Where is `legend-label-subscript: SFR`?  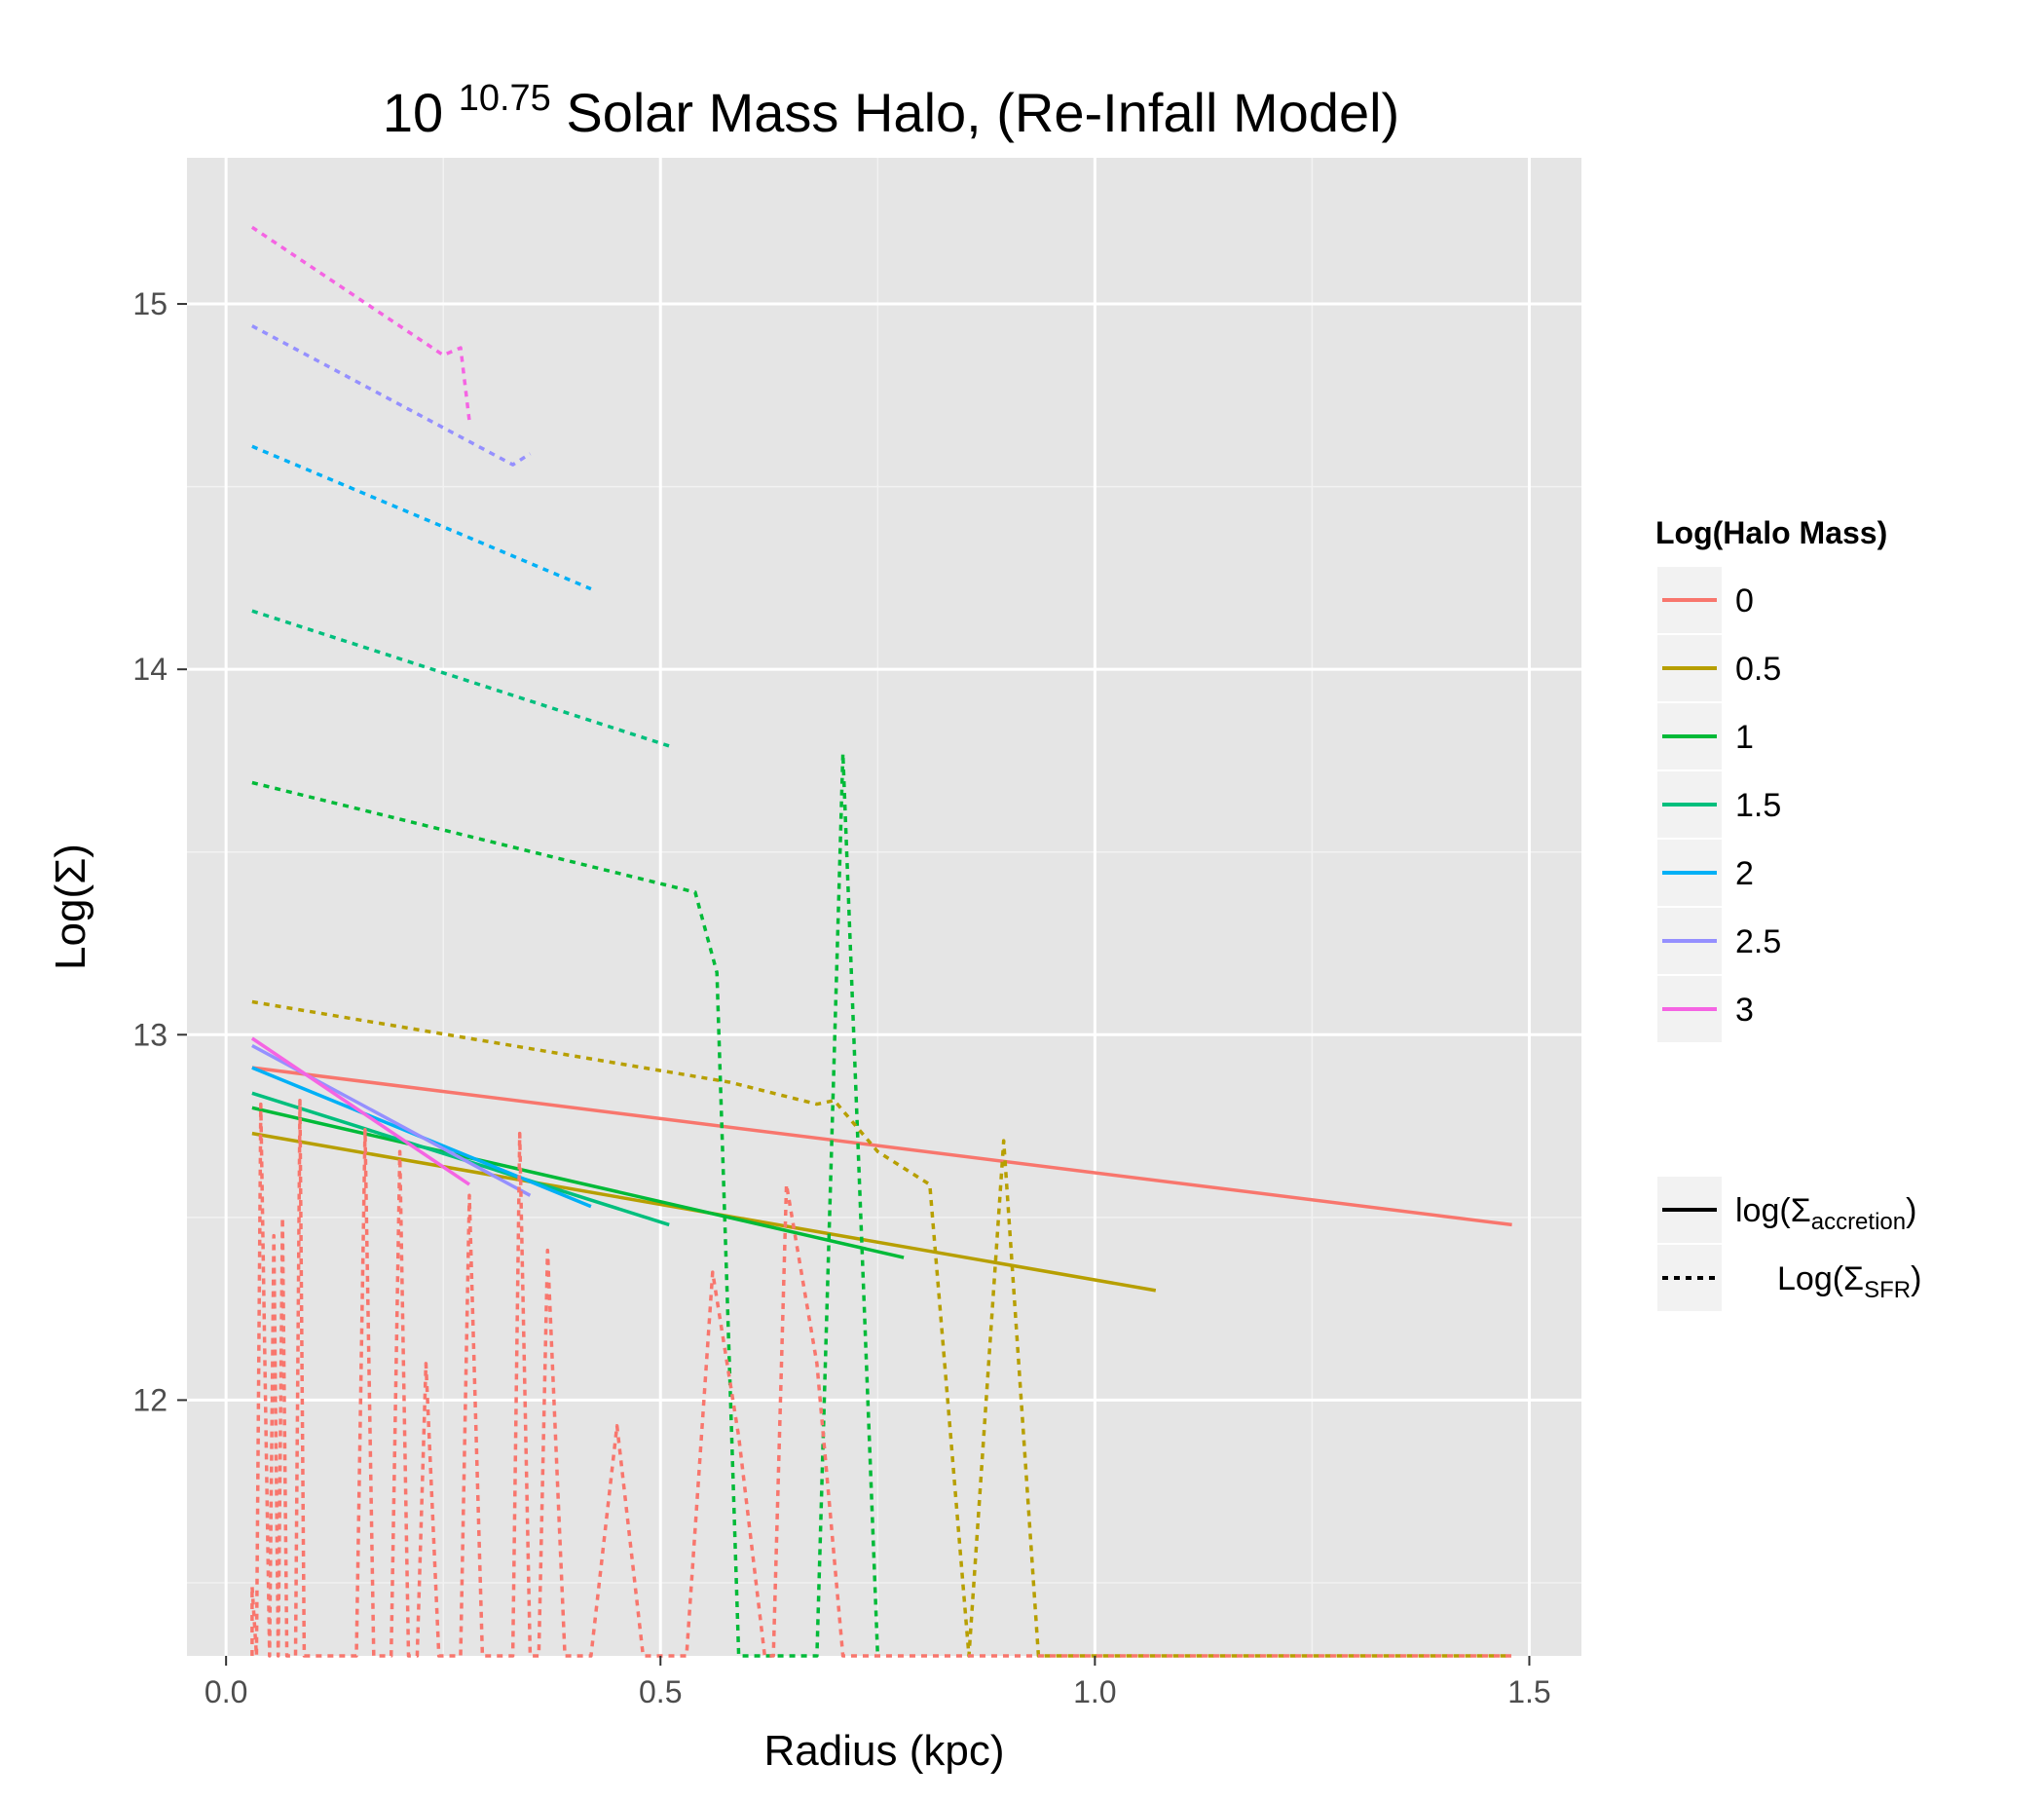
legend-label-subscript: SFR is located at coordinates (1887, 1290).